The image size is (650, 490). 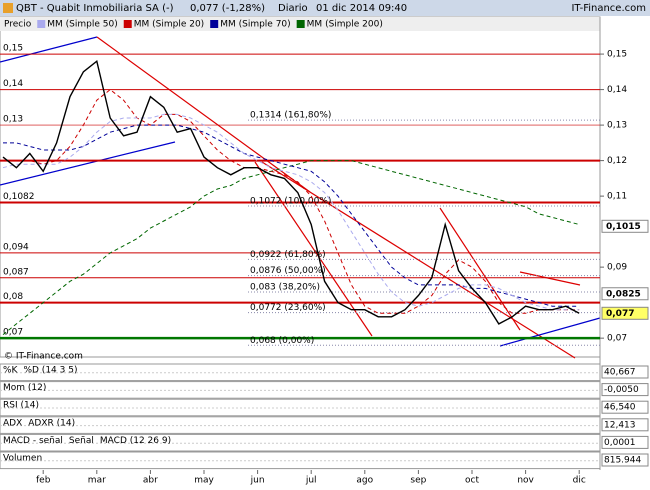 I want to click on x-tick-label: jul, so click(x=311, y=481).